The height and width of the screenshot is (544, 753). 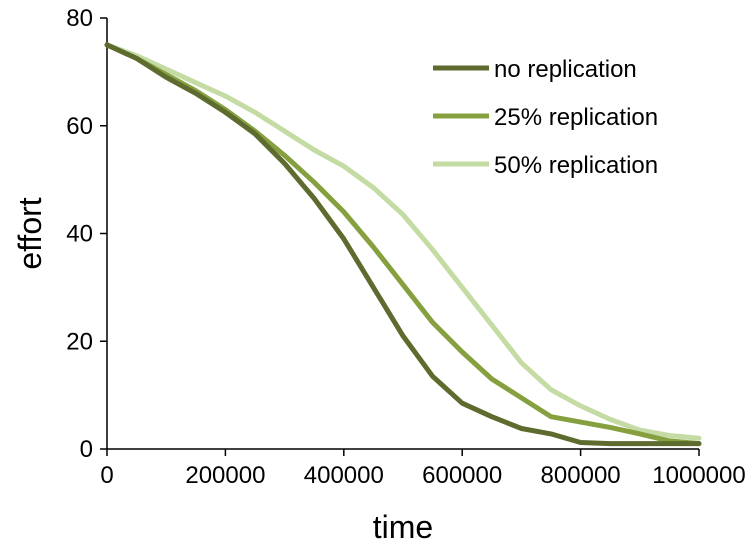 What do you see at coordinates (576, 117) in the screenshot?
I see `legend-label: 25% replication` at bounding box center [576, 117].